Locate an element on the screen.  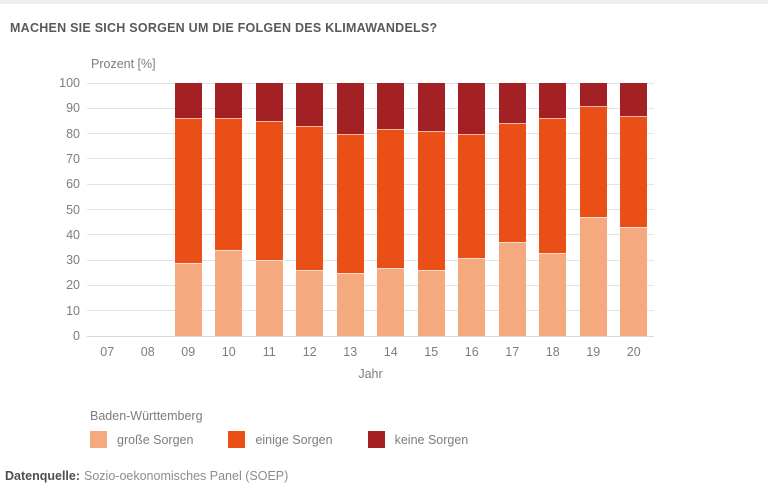
legend-title: Baden-Württemberg is located at coordinates (146, 416).